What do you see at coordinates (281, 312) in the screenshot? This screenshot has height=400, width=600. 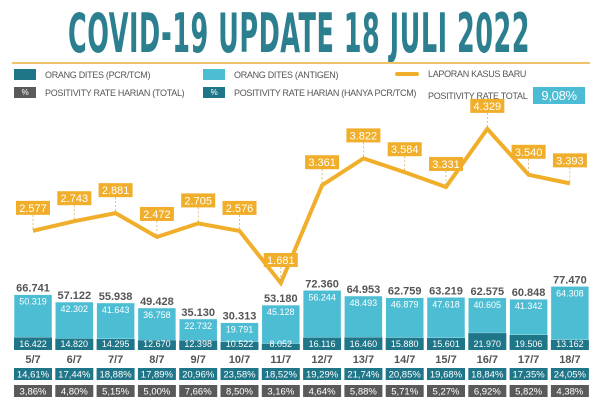 I see `antigen-label: 45.128` at bounding box center [281, 312].